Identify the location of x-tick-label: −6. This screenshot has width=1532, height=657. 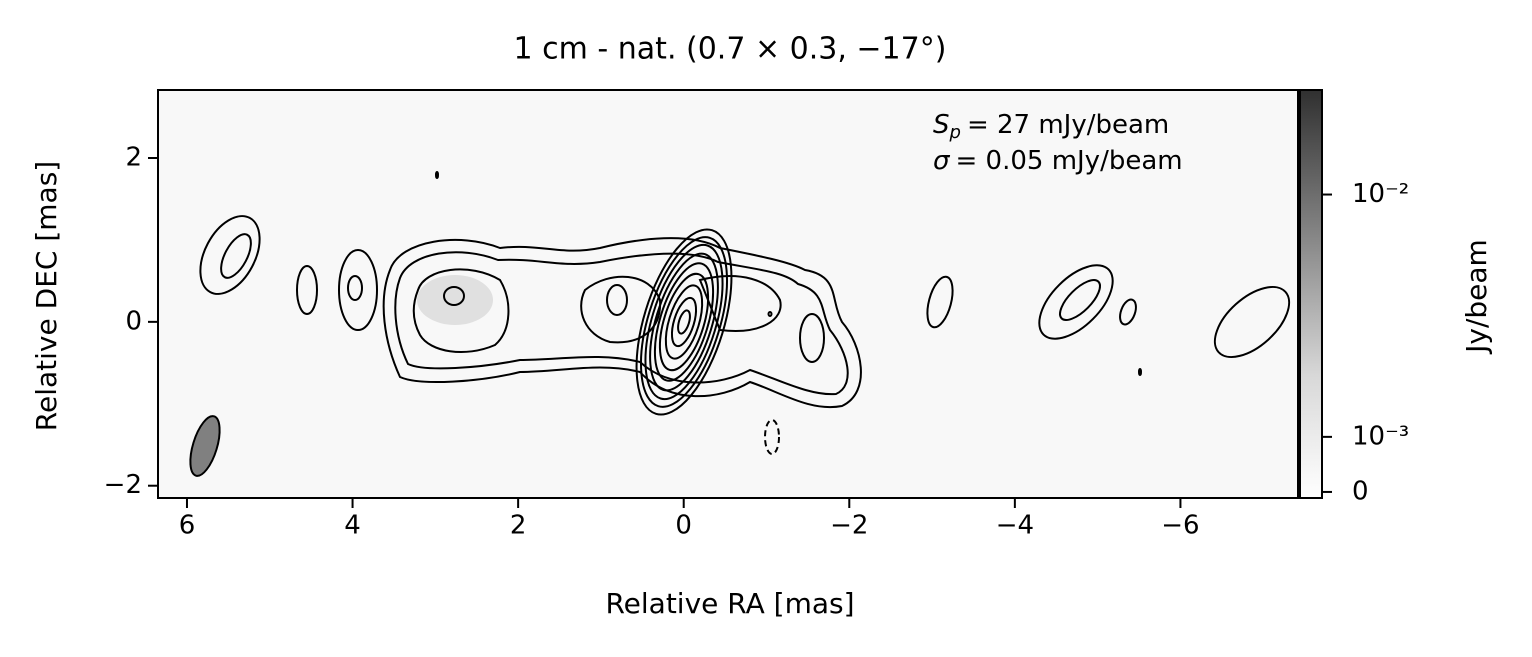
(1180, 526).